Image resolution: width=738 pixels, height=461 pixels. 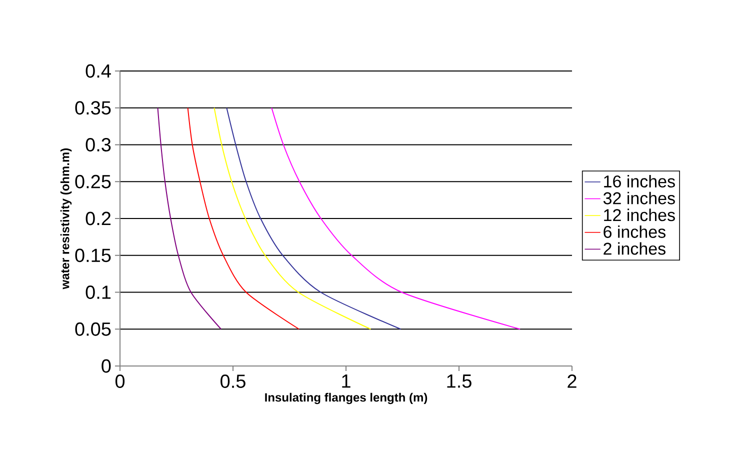 What do you see at coordinates (639, 181) in the screenshot?
I see `legend-label: 16 inches` at bounding box center [639, 181].